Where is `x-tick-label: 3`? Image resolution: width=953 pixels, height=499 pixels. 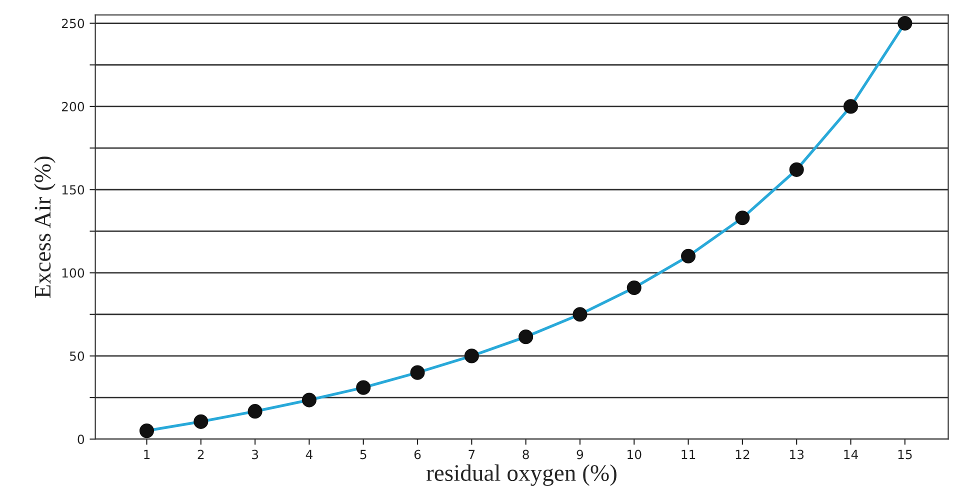
x-tick-label: 3 is located at coordinates (255, 455).